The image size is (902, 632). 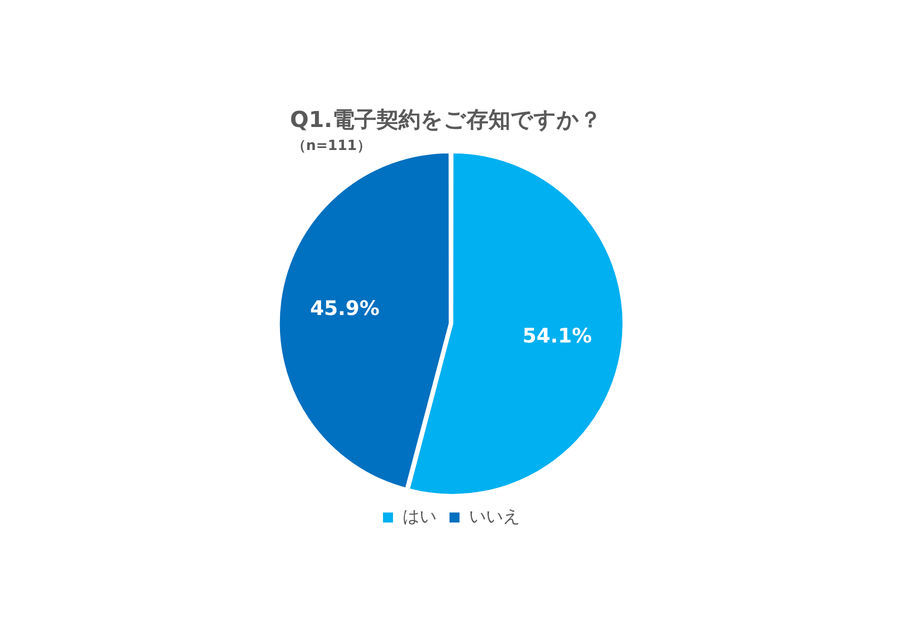 I want to click on chart-subtitle: （n=111）, so click(x=331, y=146).